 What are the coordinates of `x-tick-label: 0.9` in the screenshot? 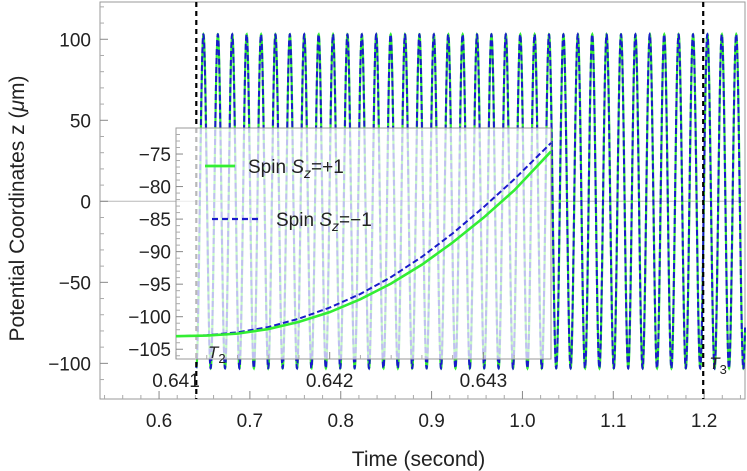 It's located at (431, 421).